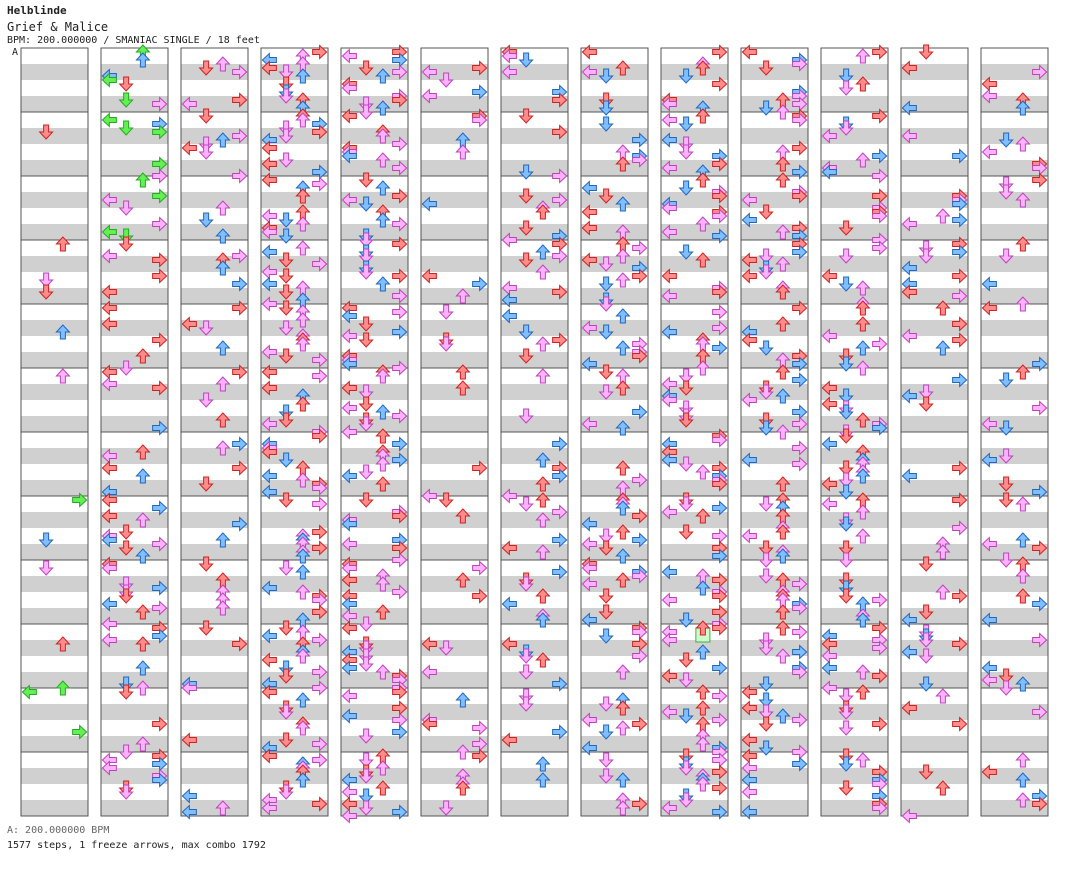  What do you see at coordinates (143, 180) in the screenshot?
I see `step-arrow-twelfth` at bounding box center [143, 180].